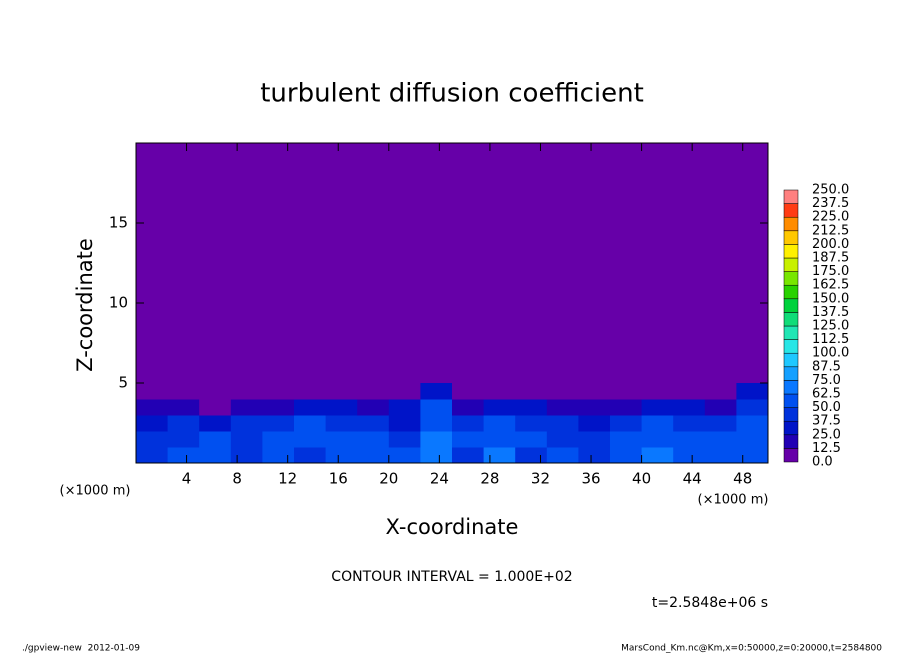  Describe the element at coordinates (452, 94) in the screenshot. I see `chart-title: turbulent diffusion coefficient` at that location.